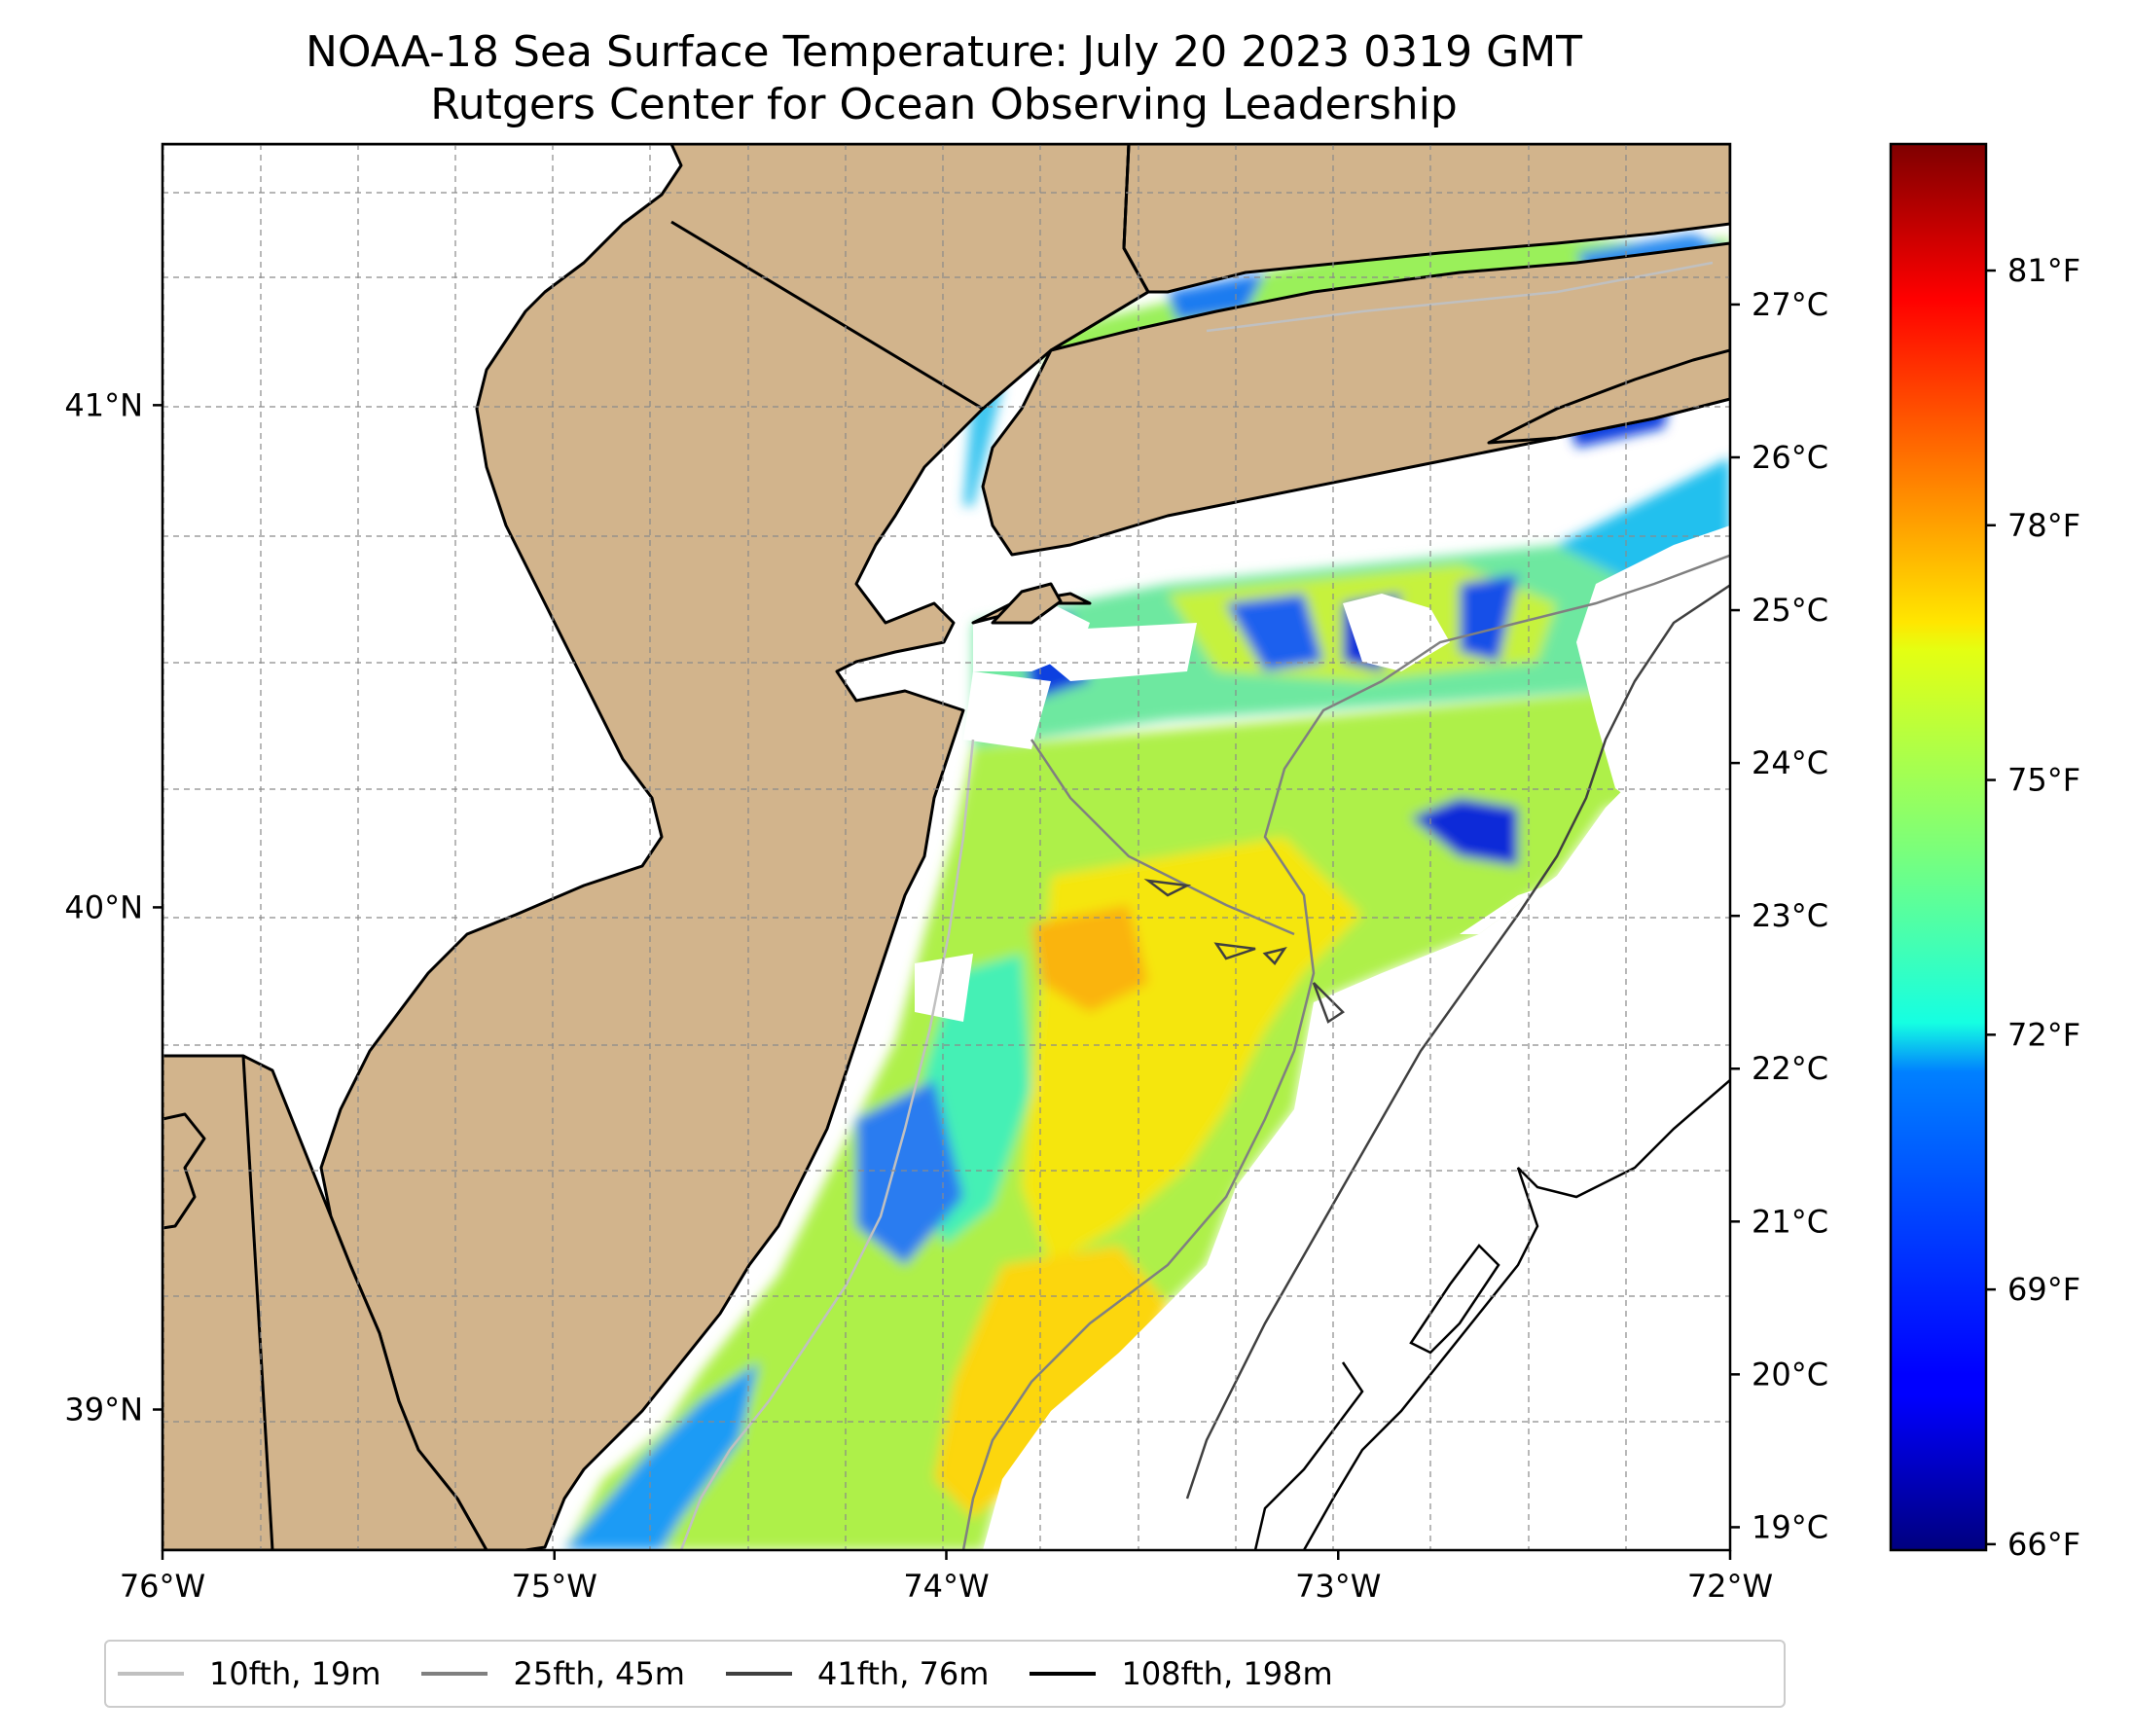  What do you see at coordinates (455, 1674) in the screenshot?
I see `legend-swatch-25fth` at bounding box center [455, 1674].